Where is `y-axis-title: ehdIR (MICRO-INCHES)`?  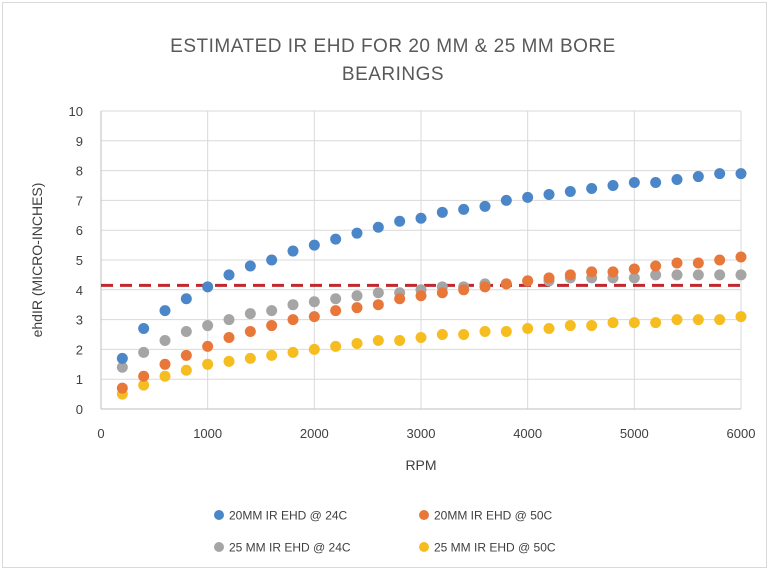 y-axis-title: ehdIR (MICRO-INCHES) is located at coordinates (37, 260).